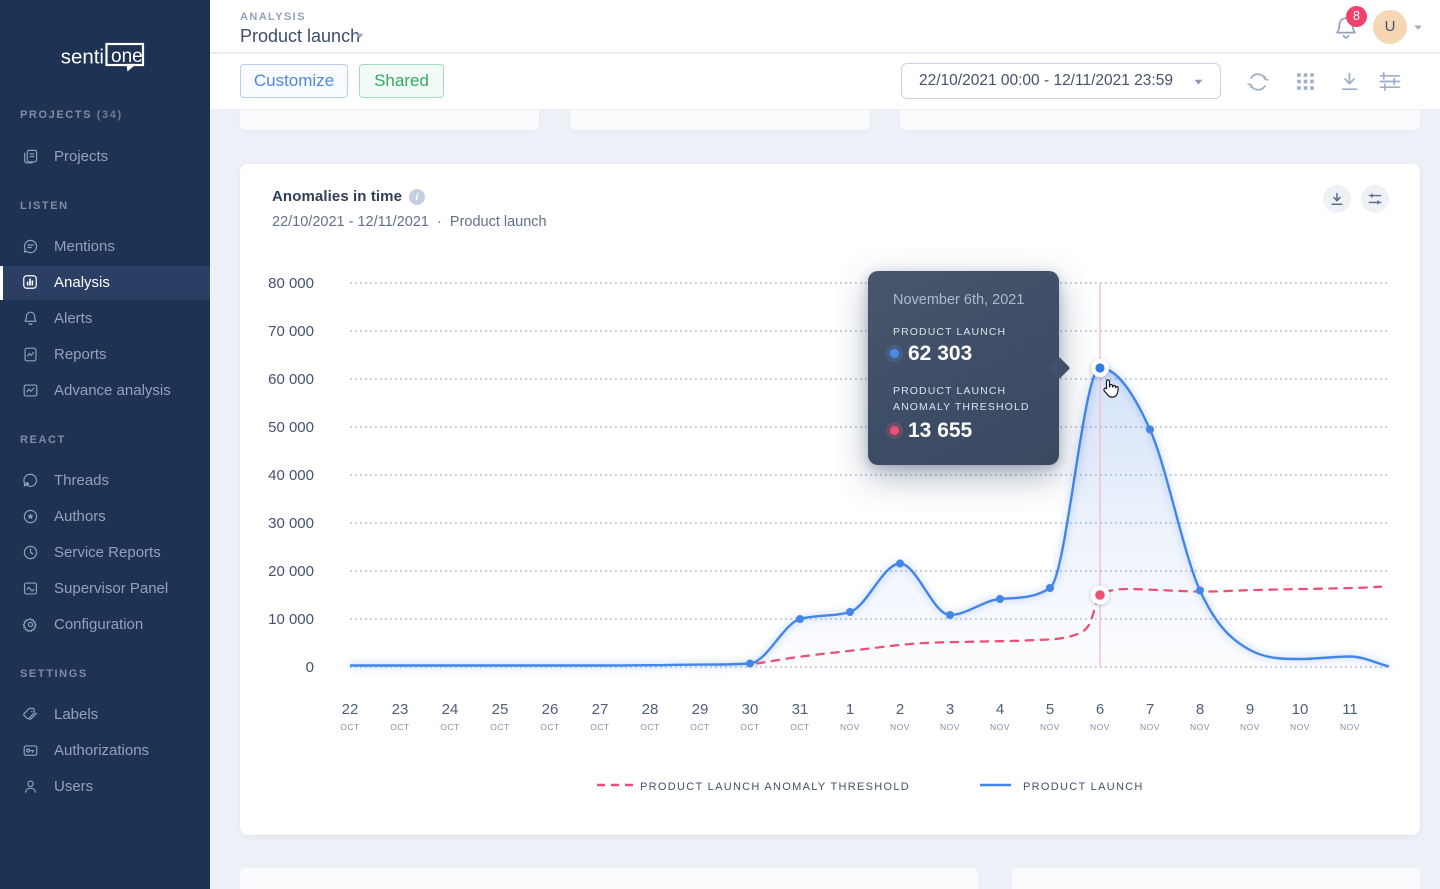  I want to click on svg-text: 1, so click(850, 709).